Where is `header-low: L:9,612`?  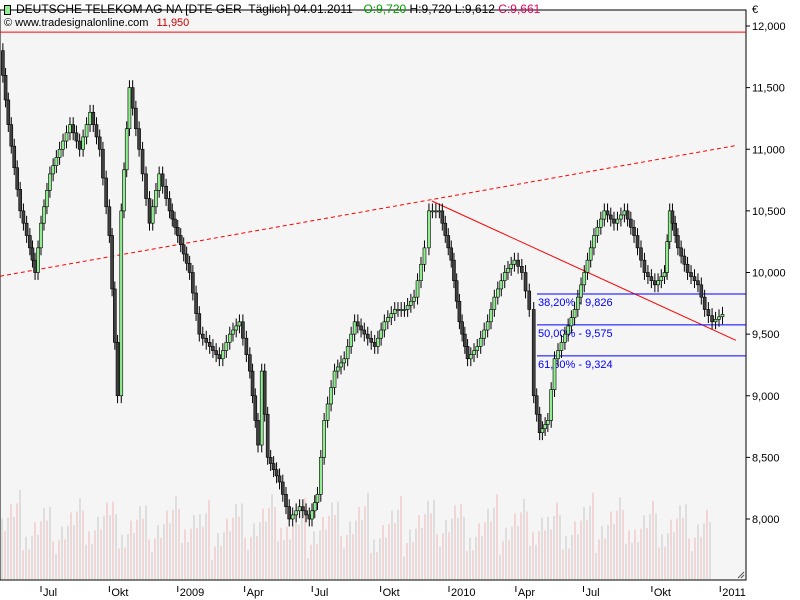 header-low: L:9,612 is located at coordinates (474, 9).